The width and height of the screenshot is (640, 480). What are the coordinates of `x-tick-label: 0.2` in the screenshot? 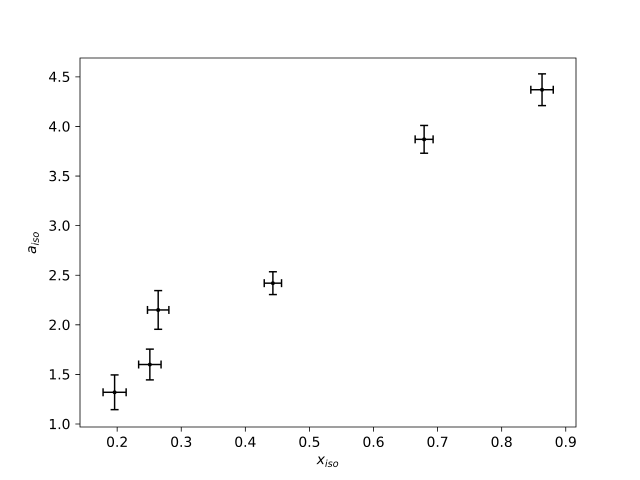 It's located at (117, 442).